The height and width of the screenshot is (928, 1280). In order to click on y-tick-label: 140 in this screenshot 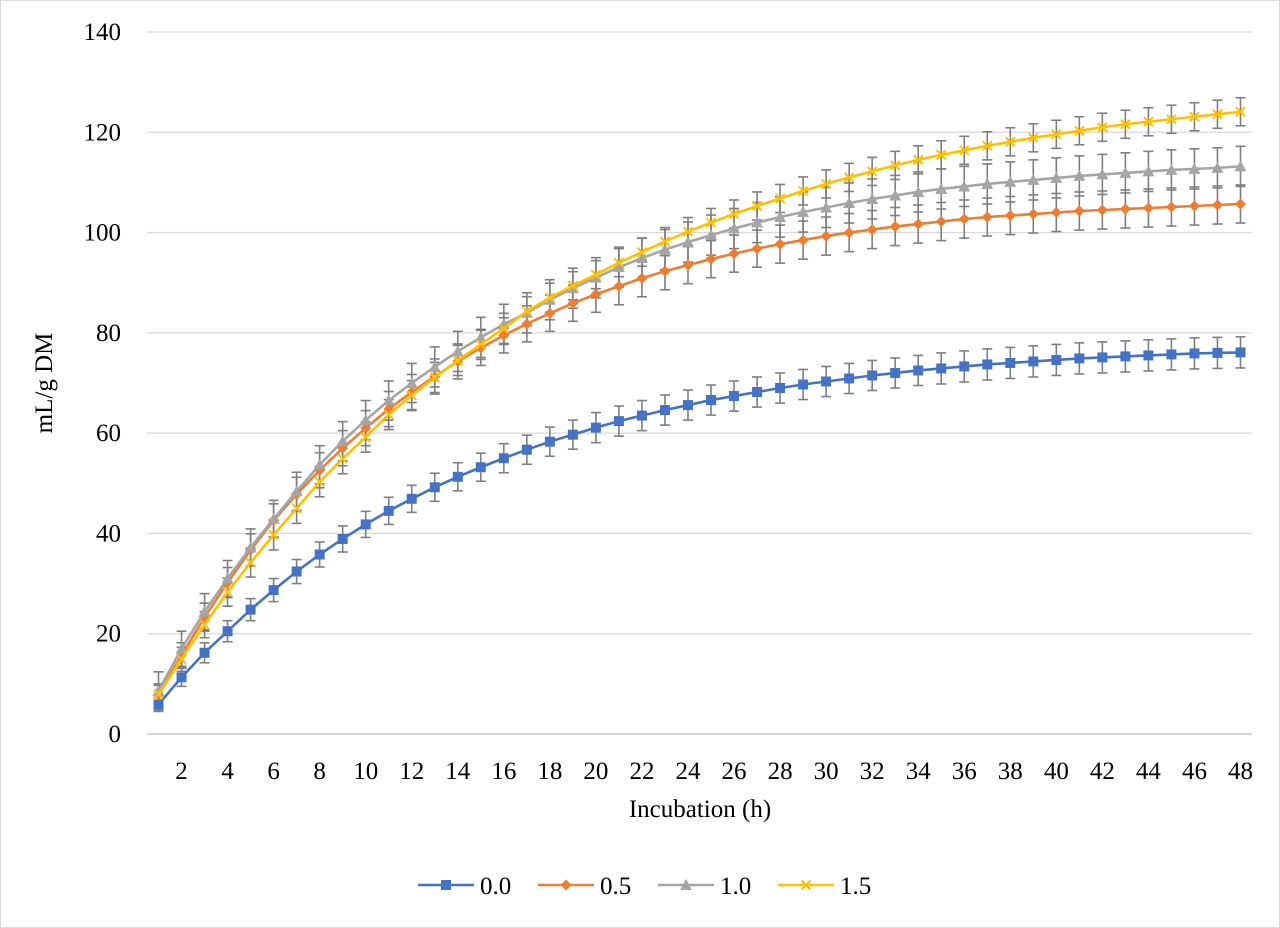, I will do `click(103, 32)`.